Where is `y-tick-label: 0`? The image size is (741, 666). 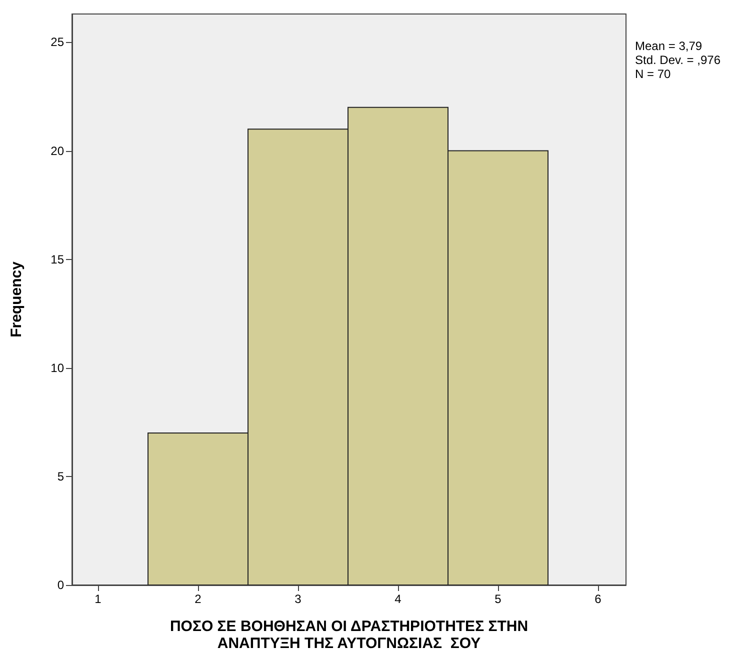 y-tick-label: 0 is located at coordinates (60, 585).